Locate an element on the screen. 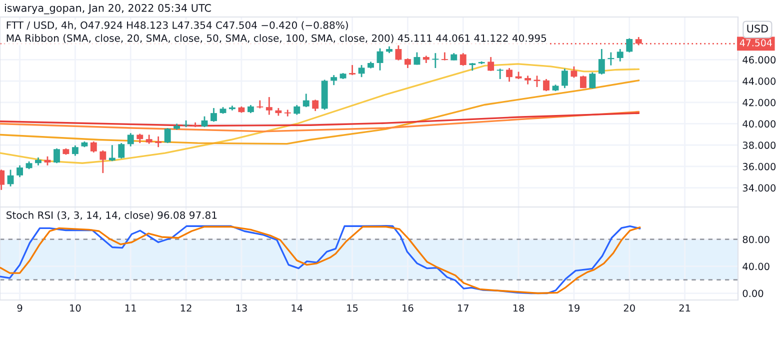  annotation: Stoch RSI (3, 3, 14, 14, close) 96.08 97.81 is located at coordinates (111, 215).